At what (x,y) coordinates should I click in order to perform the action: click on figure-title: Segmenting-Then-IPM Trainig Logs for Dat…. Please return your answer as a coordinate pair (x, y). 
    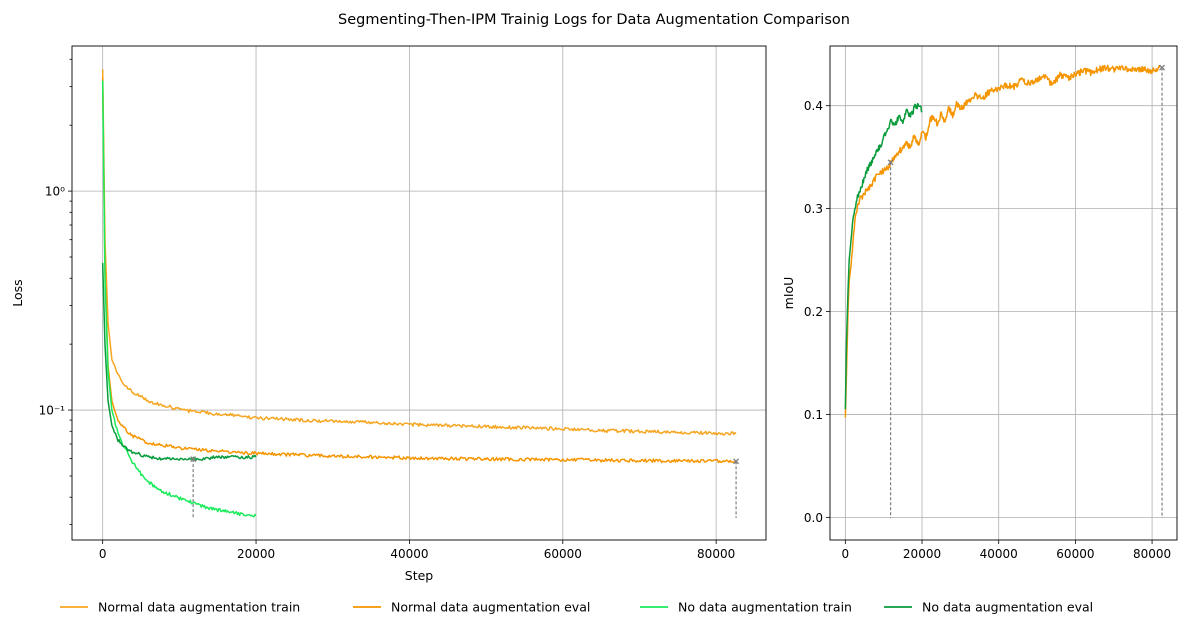
    Looking at the image, I should click on (594, 20).